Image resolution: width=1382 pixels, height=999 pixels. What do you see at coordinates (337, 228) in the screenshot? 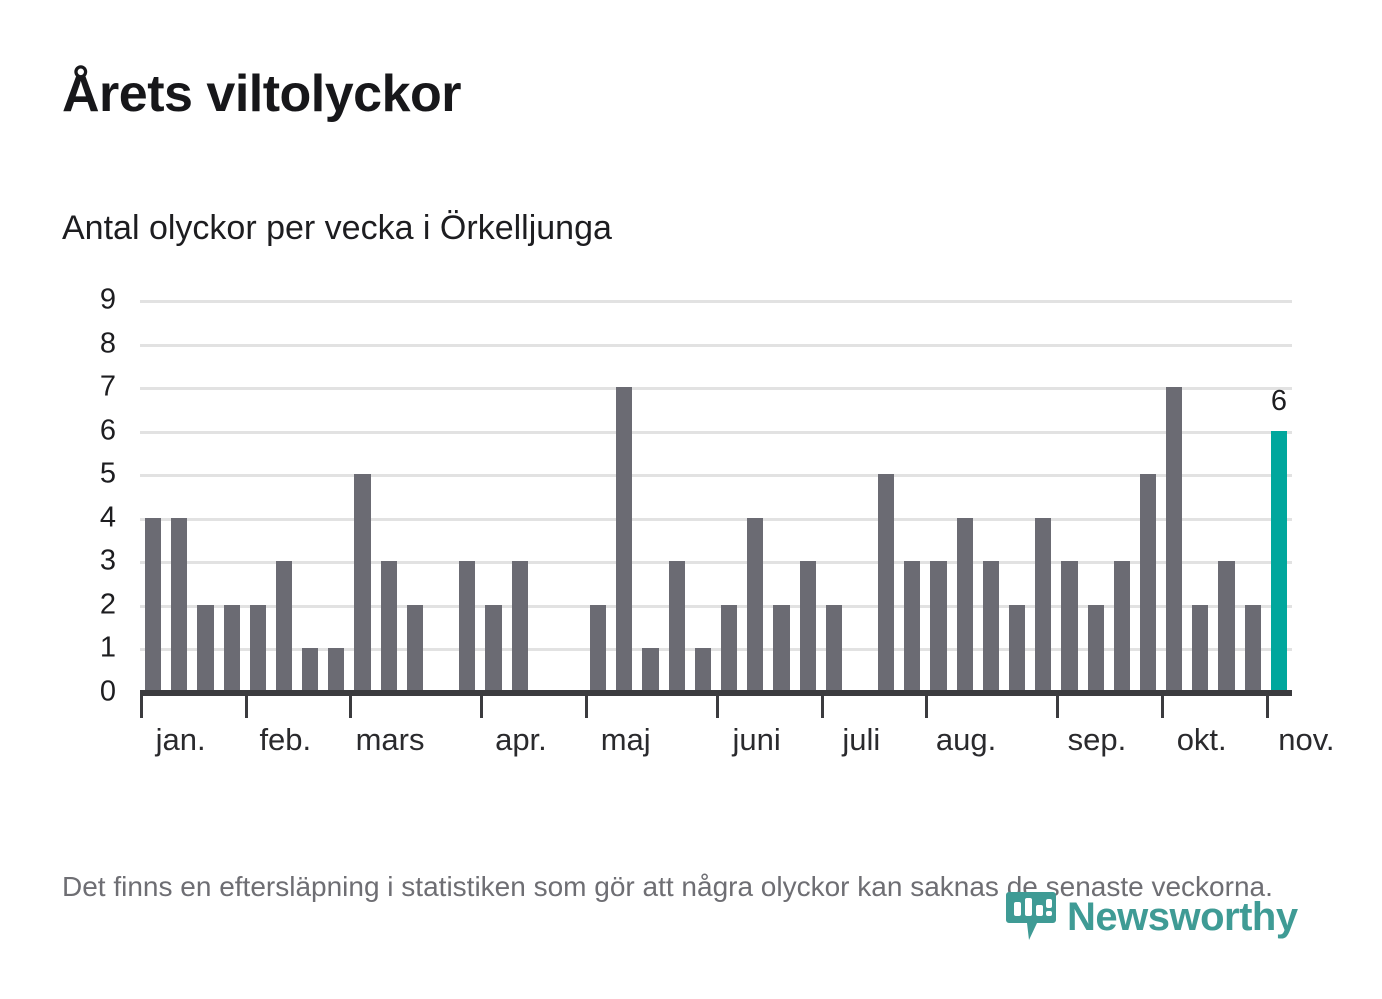
I see `chart-subtitle: Antal olyckor per vecka i Örkelljunga` at bounding box center [337, 228].